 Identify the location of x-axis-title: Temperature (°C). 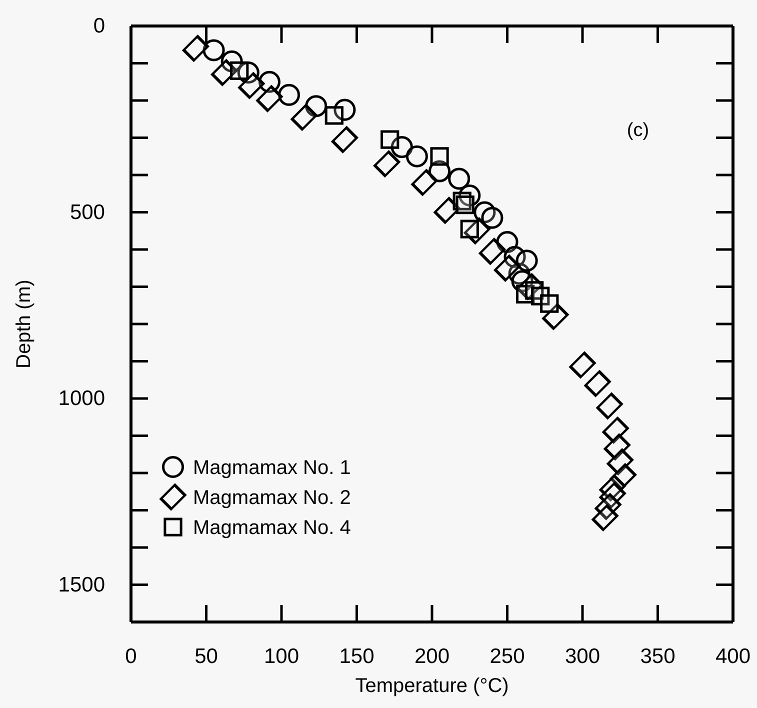
(432, 686).